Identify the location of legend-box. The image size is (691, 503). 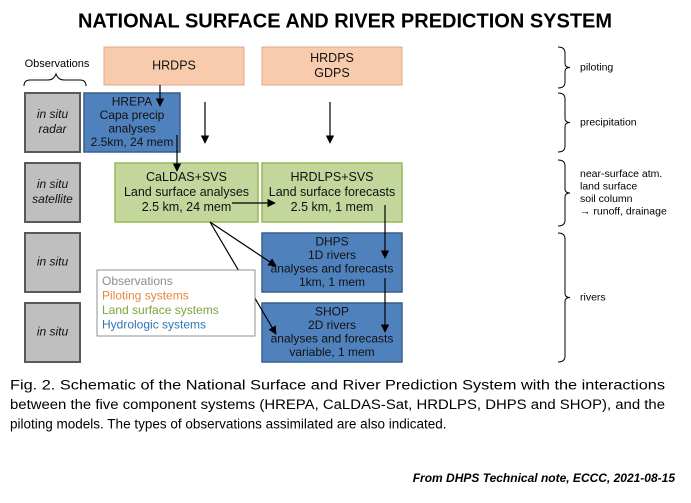
(176, 303).